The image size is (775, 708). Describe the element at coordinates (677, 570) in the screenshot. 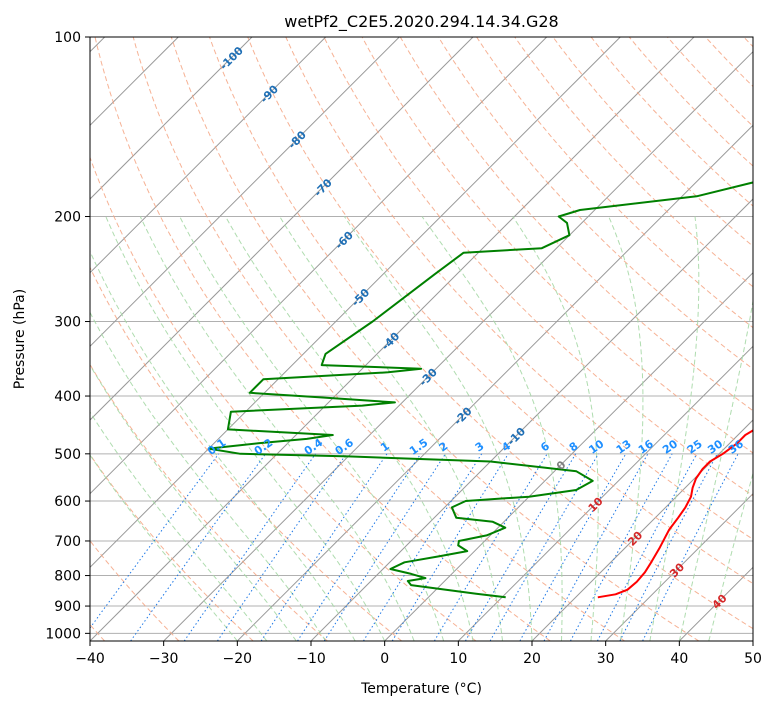

I see `isotherm-label: 30` at that location.